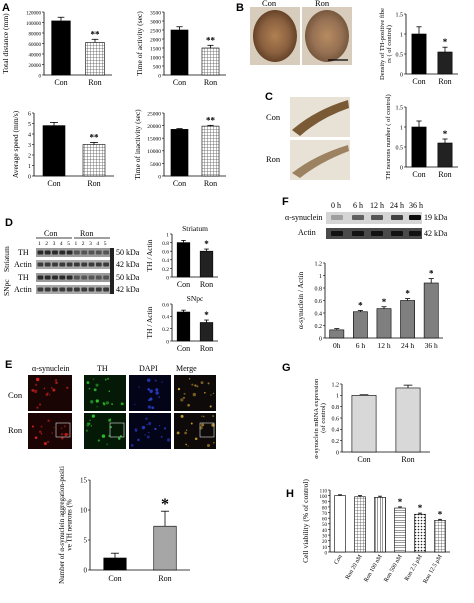 Image resolution: width=474 pixels, height=603 pixels. I want to click on y-tick-label: 50, so click(325, 525).